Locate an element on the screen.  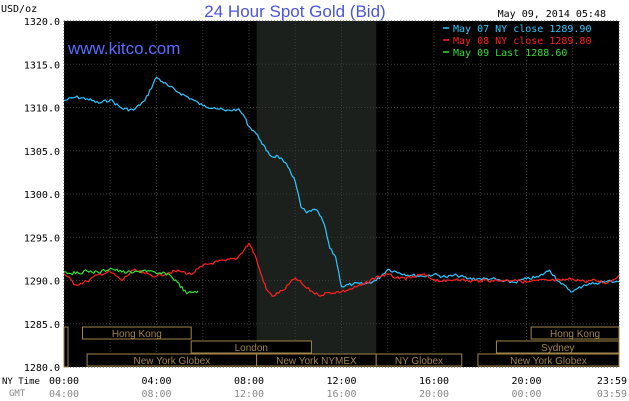
session-label-hong-kong-1: Hong Kong is located at coordinates (137, 334).